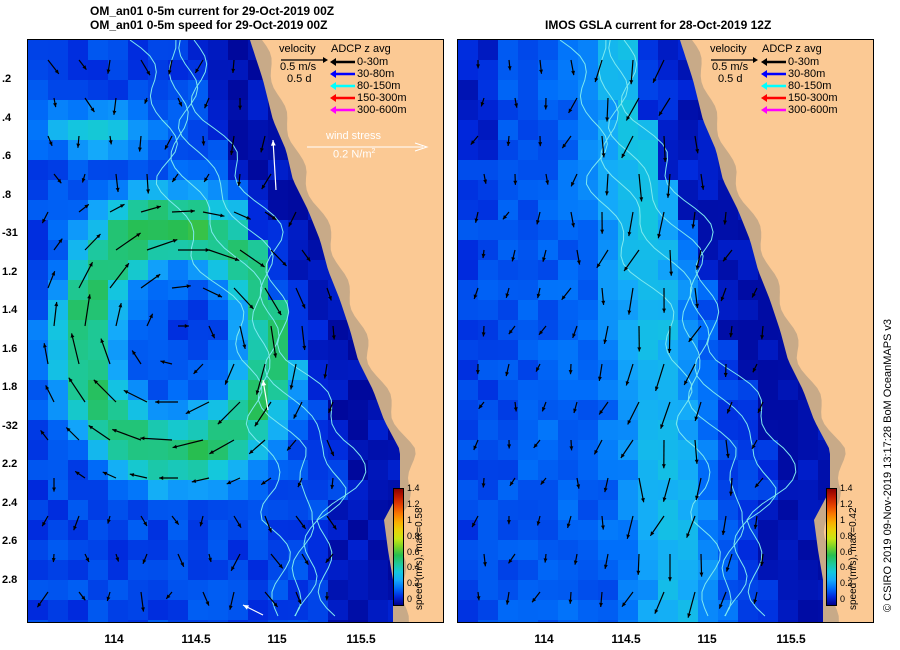 The width and height of the screenshot is (900, 650). What do you see at coordinates (728, 49) in the screenshot?
I see `velocity-legend-title-right: velocity` at bounding box center [728, 49].